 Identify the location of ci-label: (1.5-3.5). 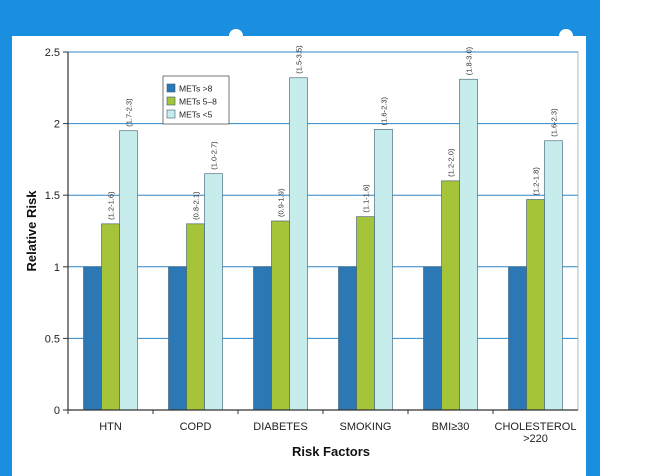
(299, 59).